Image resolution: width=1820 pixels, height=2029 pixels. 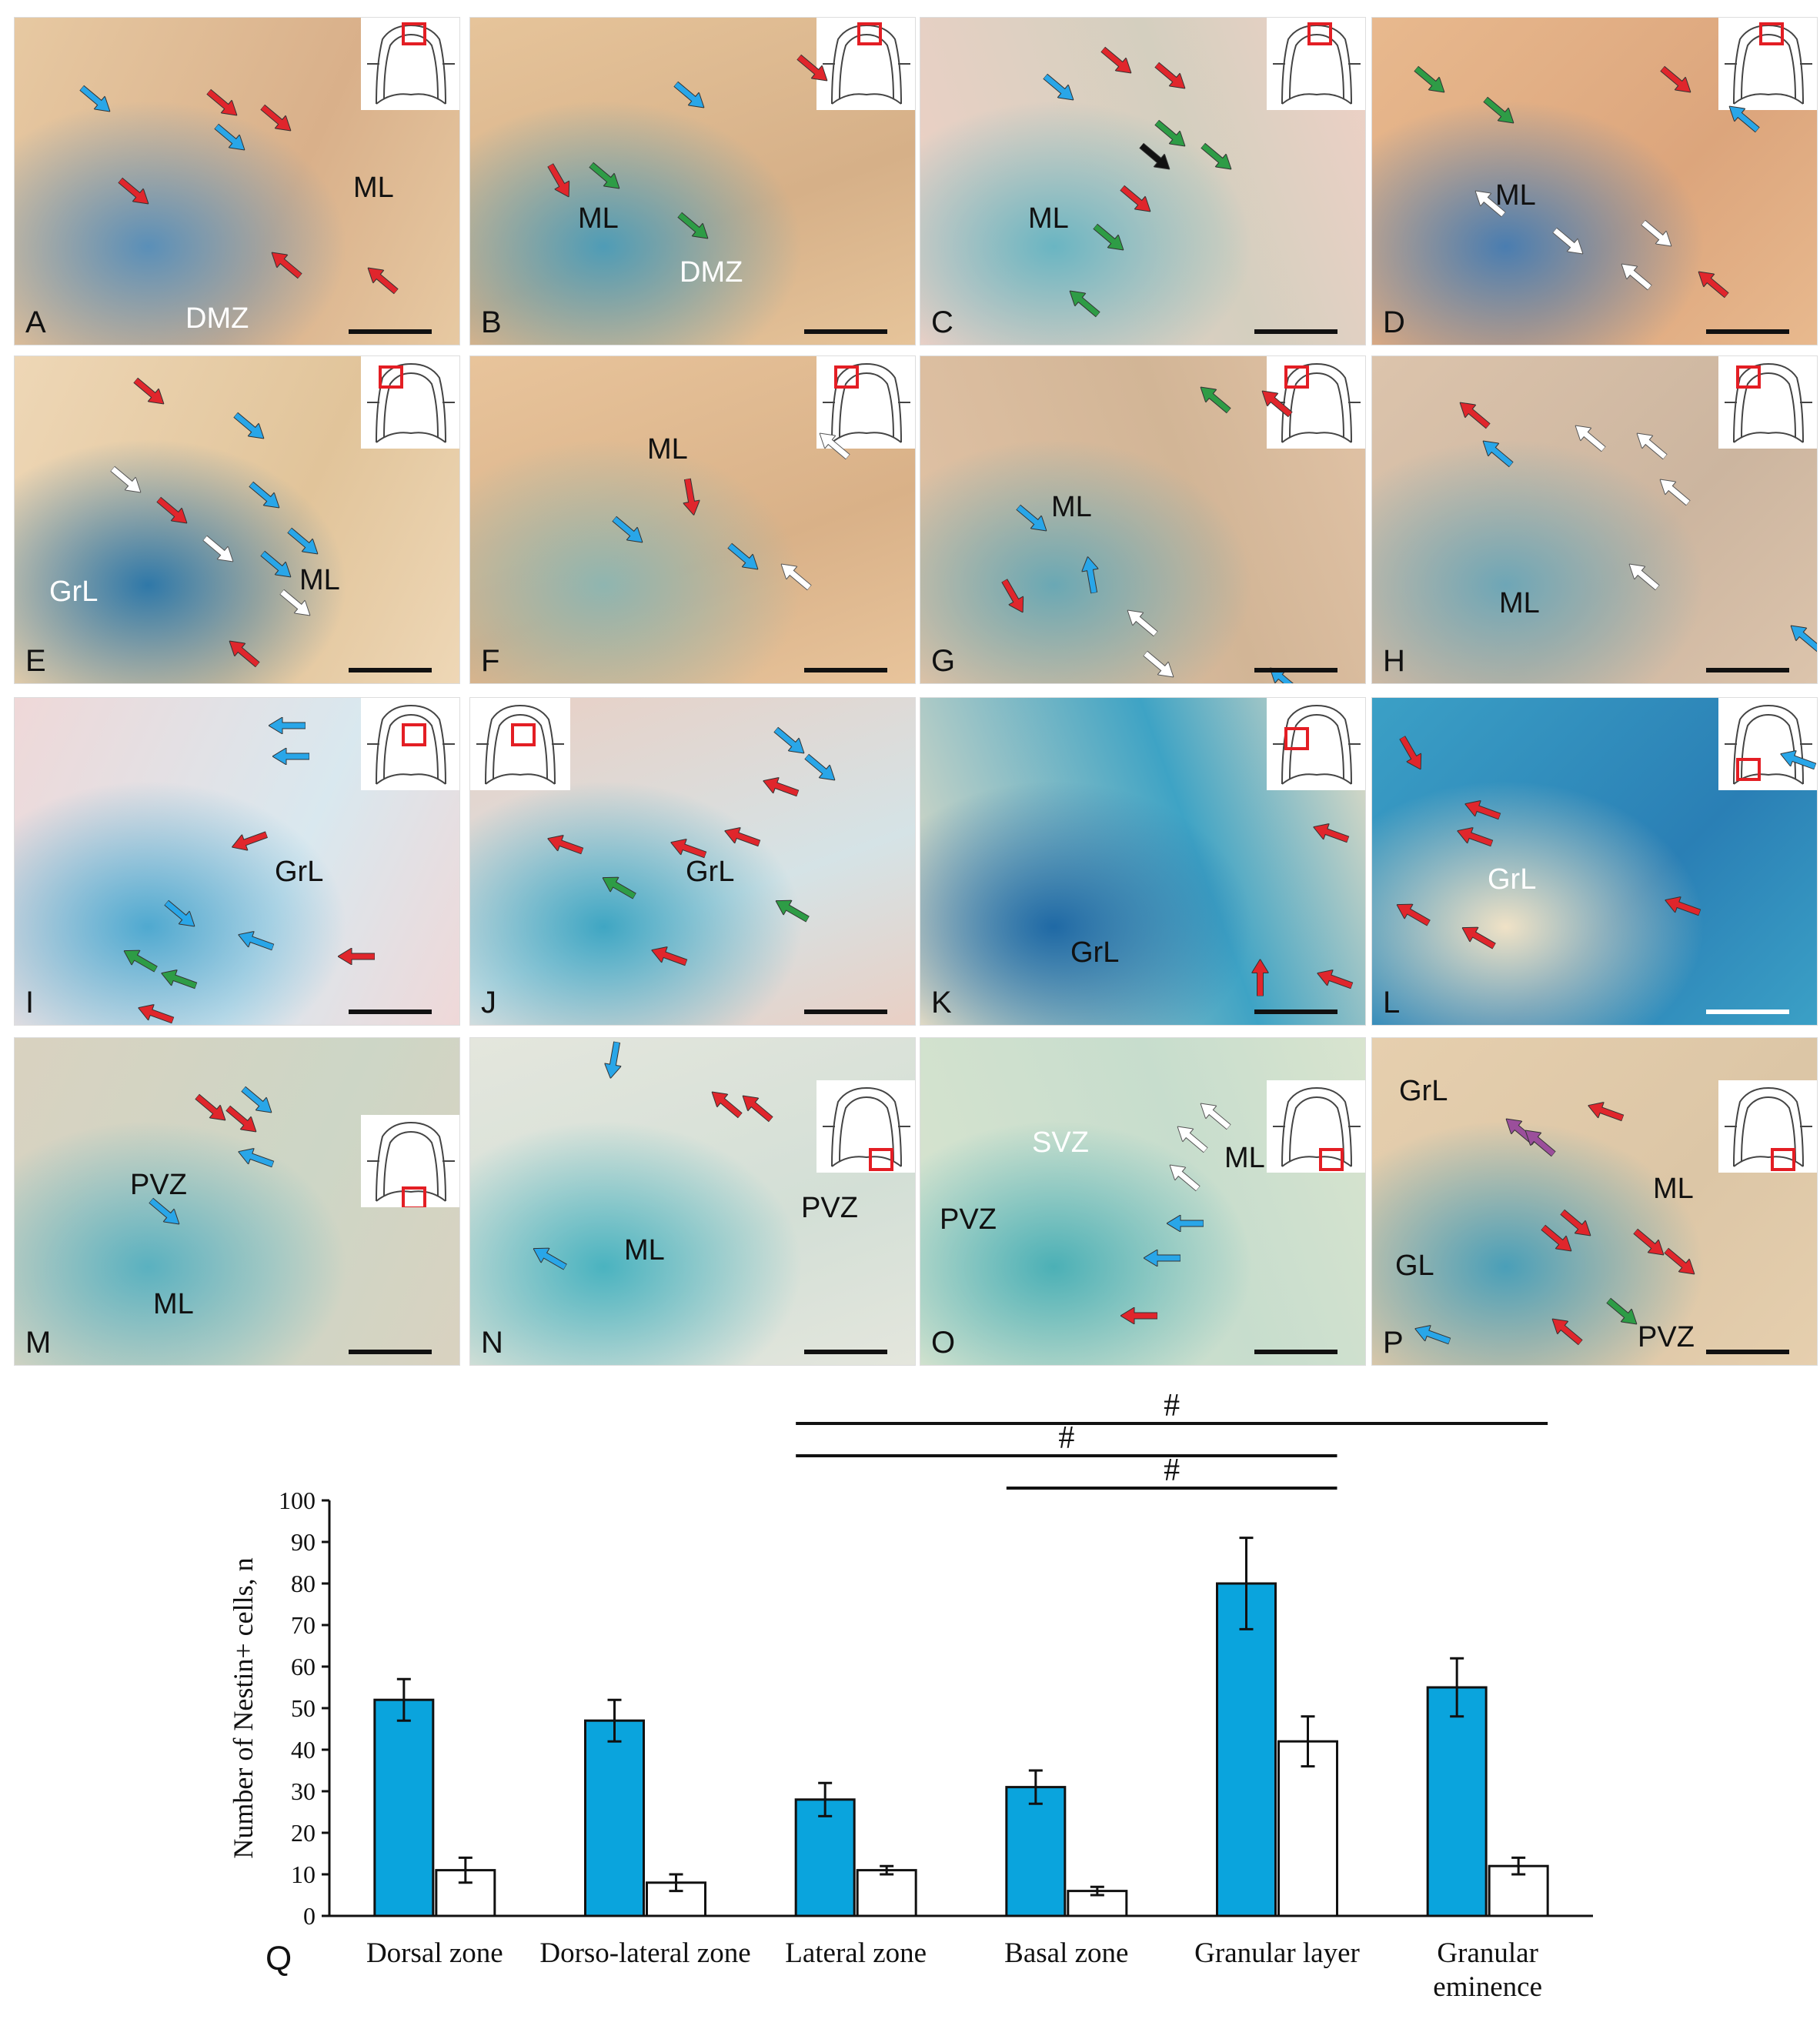 I want to click on micrograph-panel-k: GrL K, so click(x=1143, y=861).